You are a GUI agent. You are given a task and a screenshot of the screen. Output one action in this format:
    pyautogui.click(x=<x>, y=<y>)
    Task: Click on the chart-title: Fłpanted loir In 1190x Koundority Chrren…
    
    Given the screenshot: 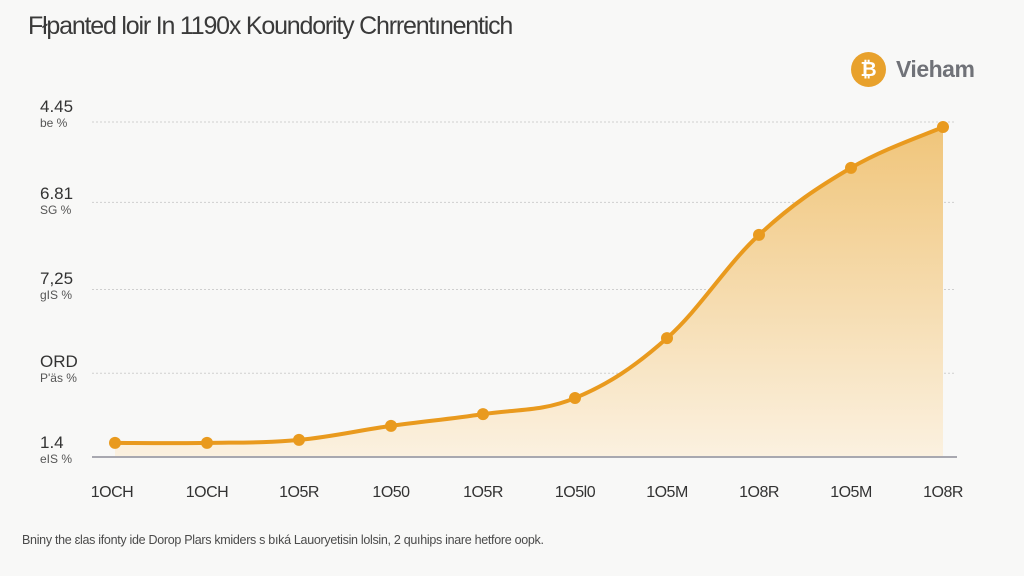 What is the action you would take?
    pyautogui.click(x=270, y=26)
    